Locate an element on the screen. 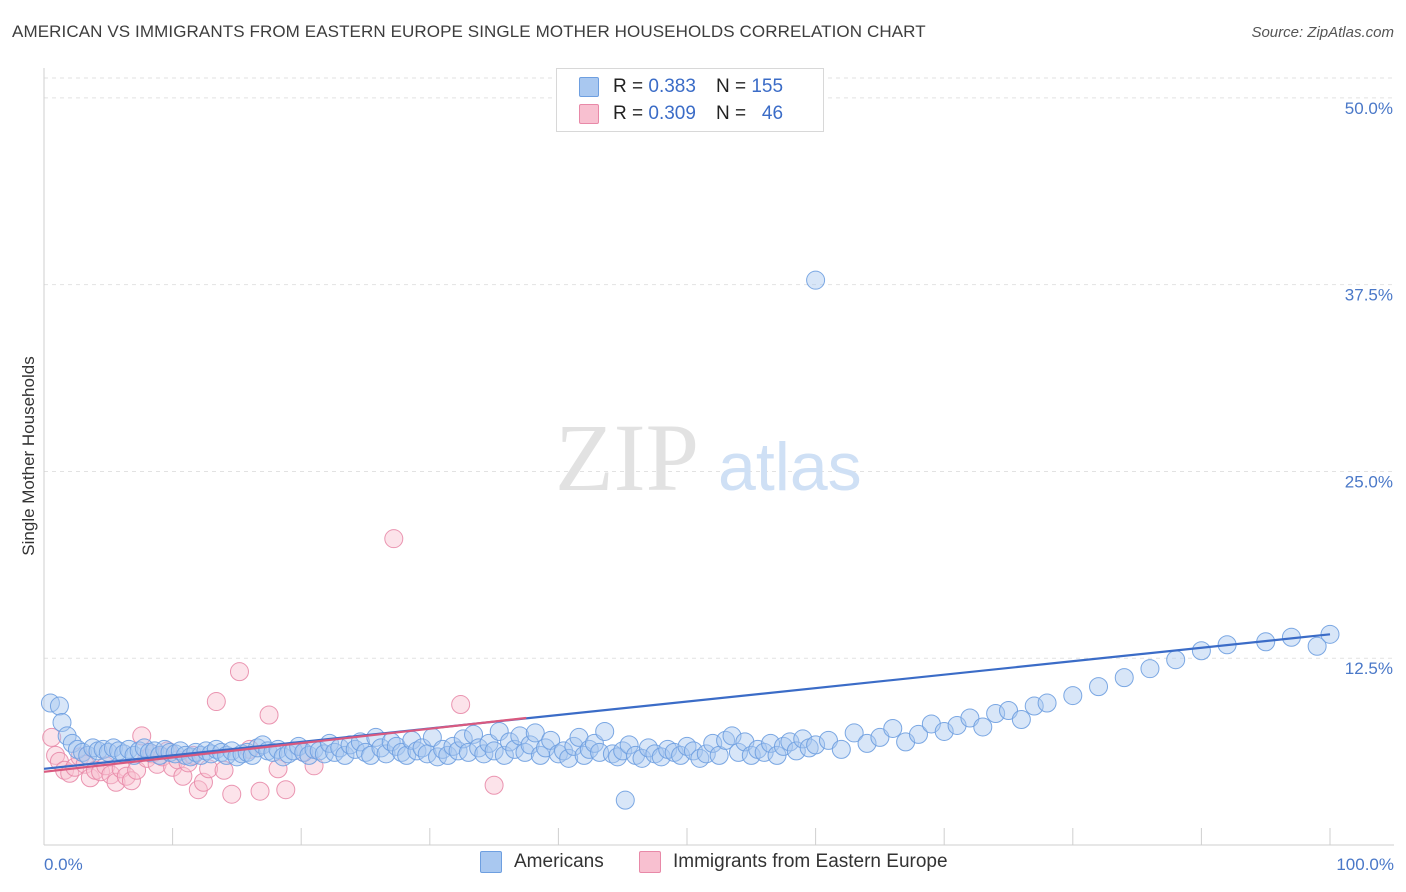  trend-lines is located at coordinates (687, 703).